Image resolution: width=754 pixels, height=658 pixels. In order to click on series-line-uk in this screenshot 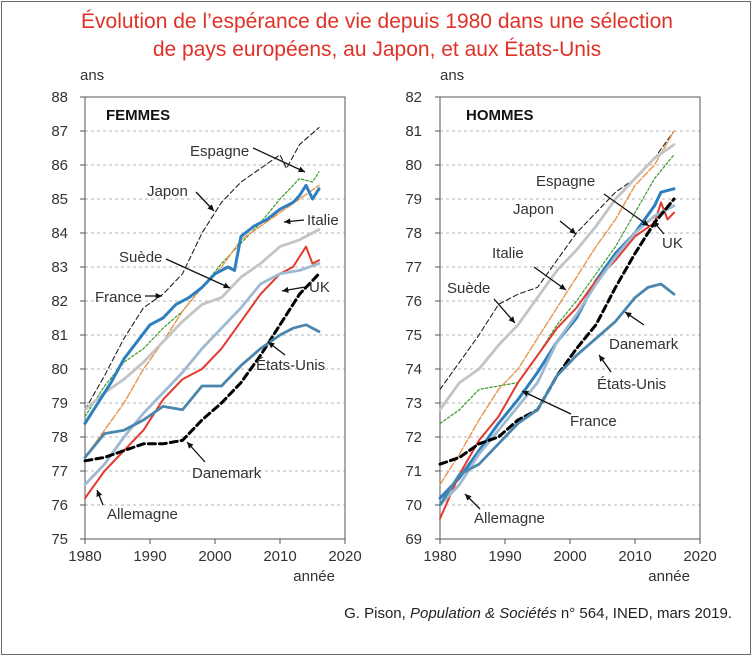, I will do `click(202, 372)`.